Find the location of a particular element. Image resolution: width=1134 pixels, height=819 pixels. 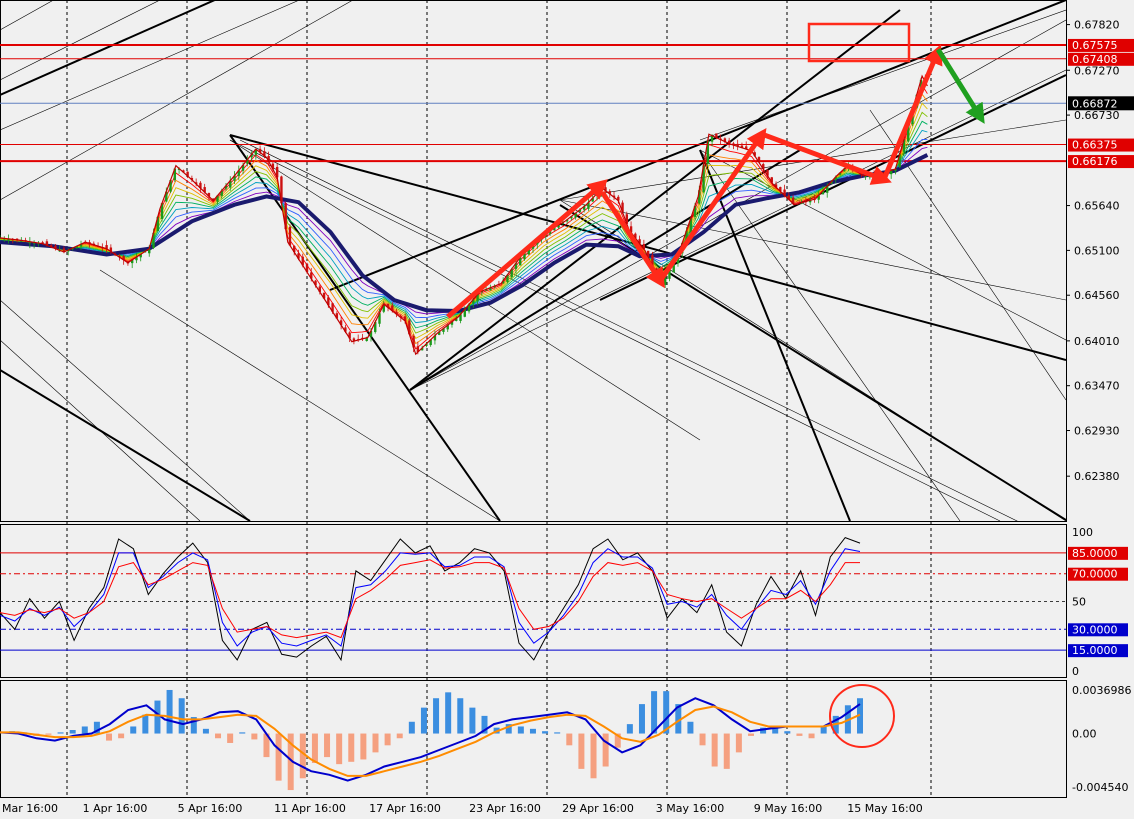

stochastic-tick-label: 50 is located at coordinates (1079, 602).